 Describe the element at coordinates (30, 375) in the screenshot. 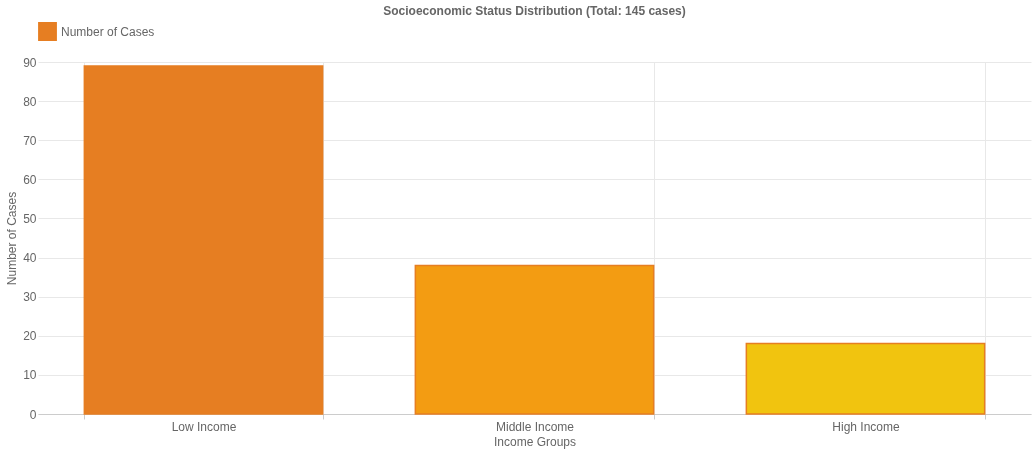

I see `y-tick-label: 10` at that location.